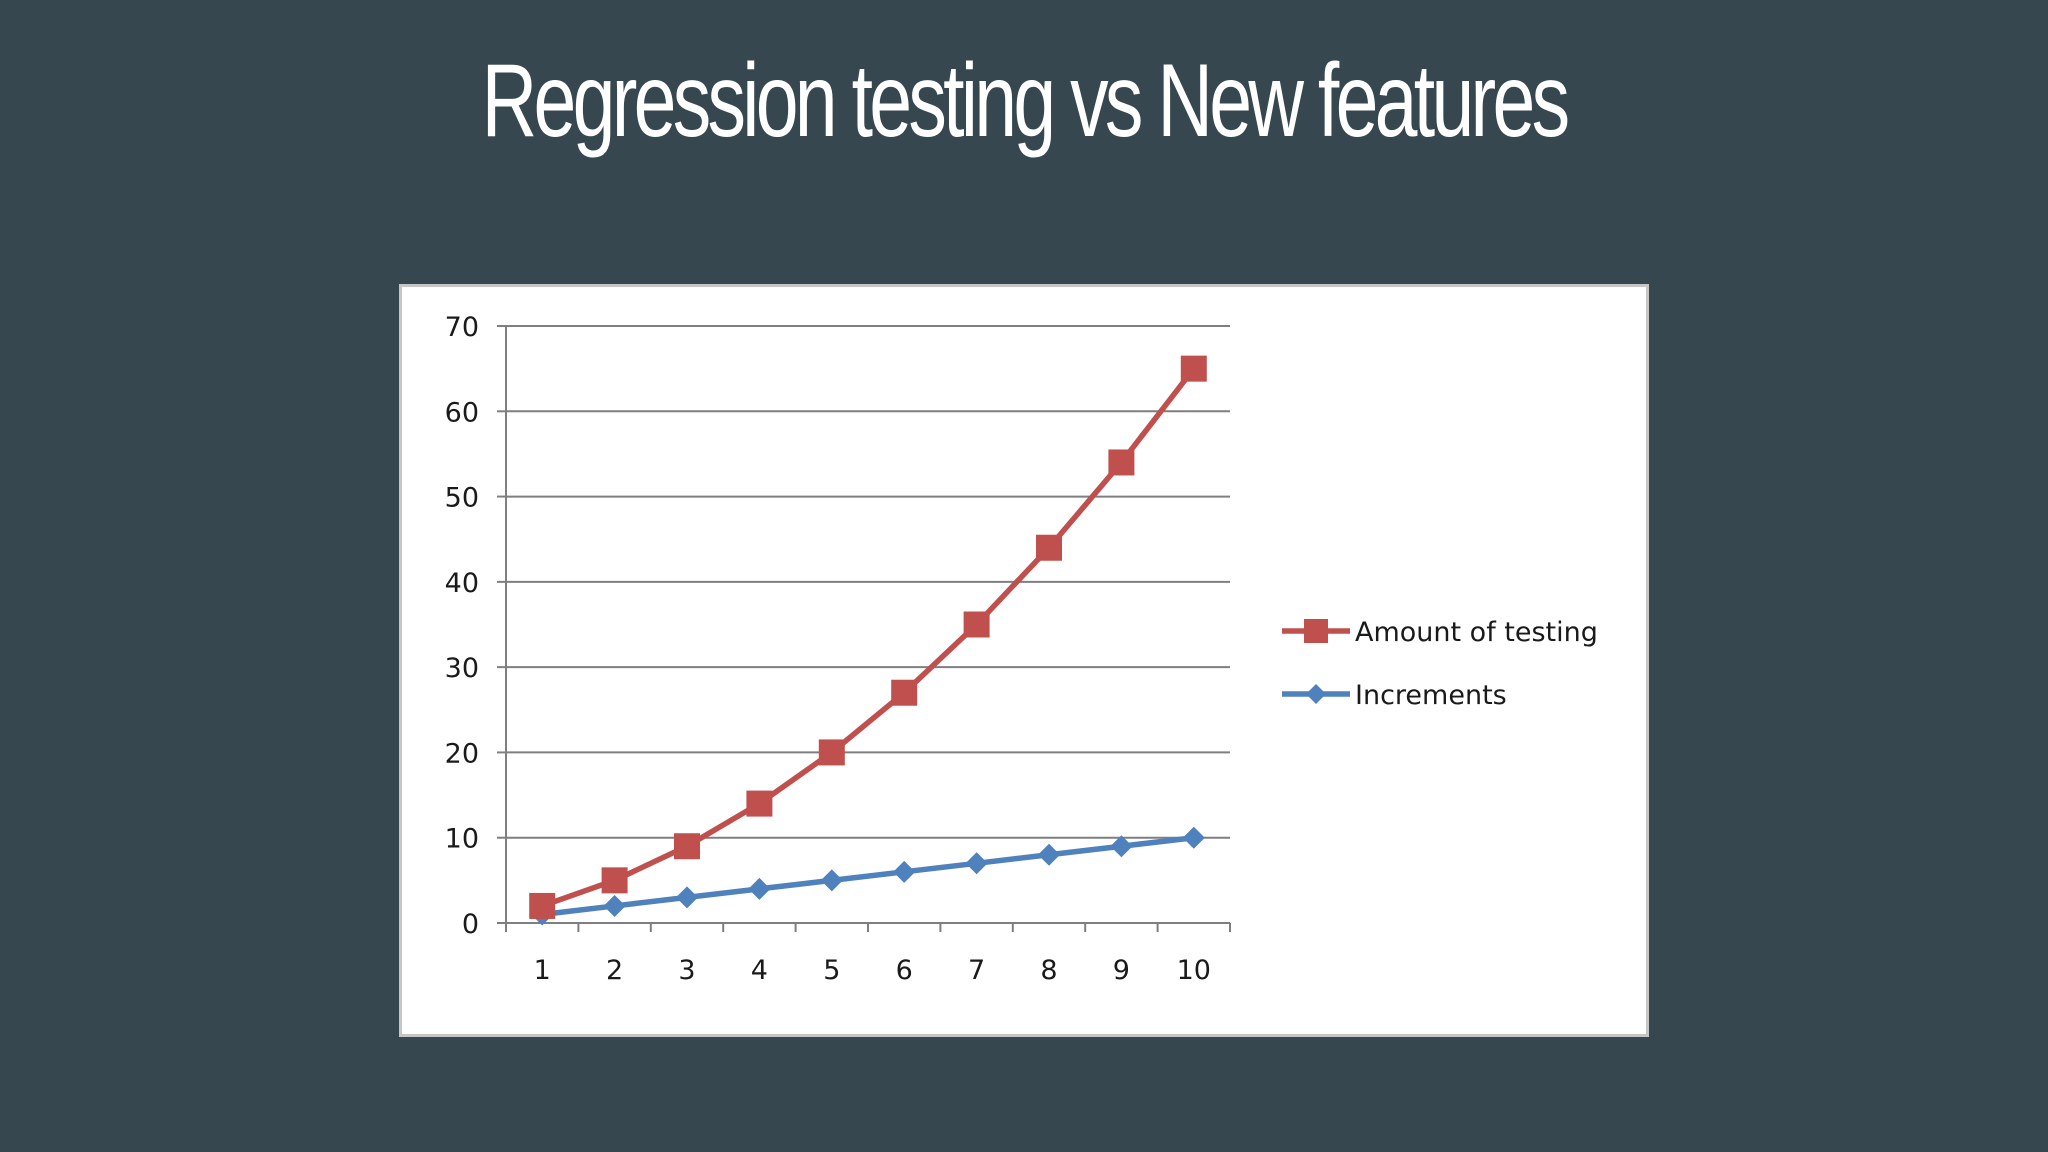 This screenshot has height=1152, width=2048. I want to click on series-line-increments, so click(868, 876).